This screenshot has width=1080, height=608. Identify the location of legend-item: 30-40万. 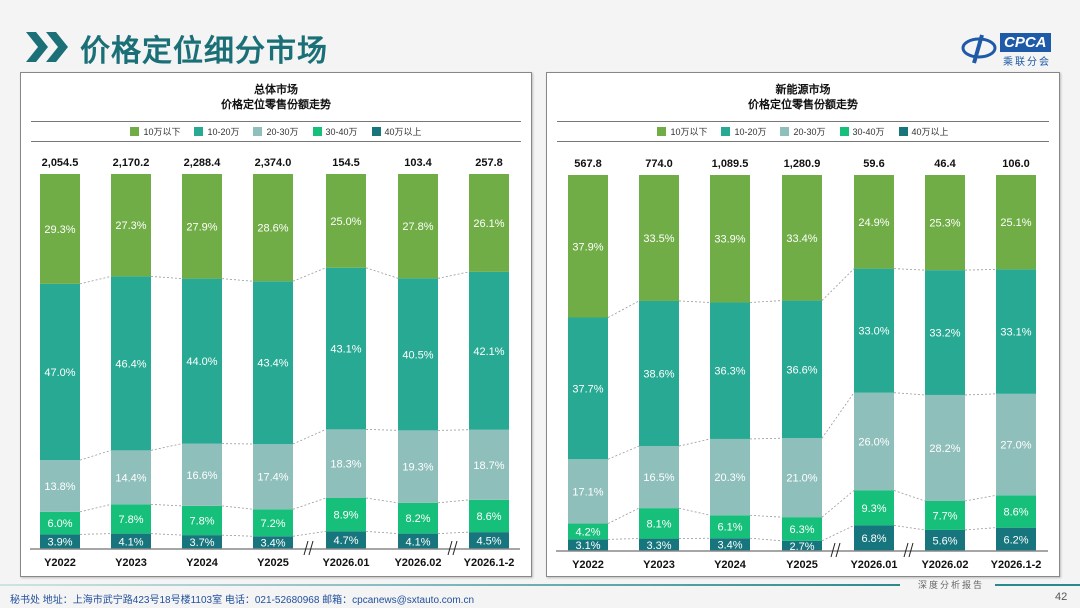
(335, 131).